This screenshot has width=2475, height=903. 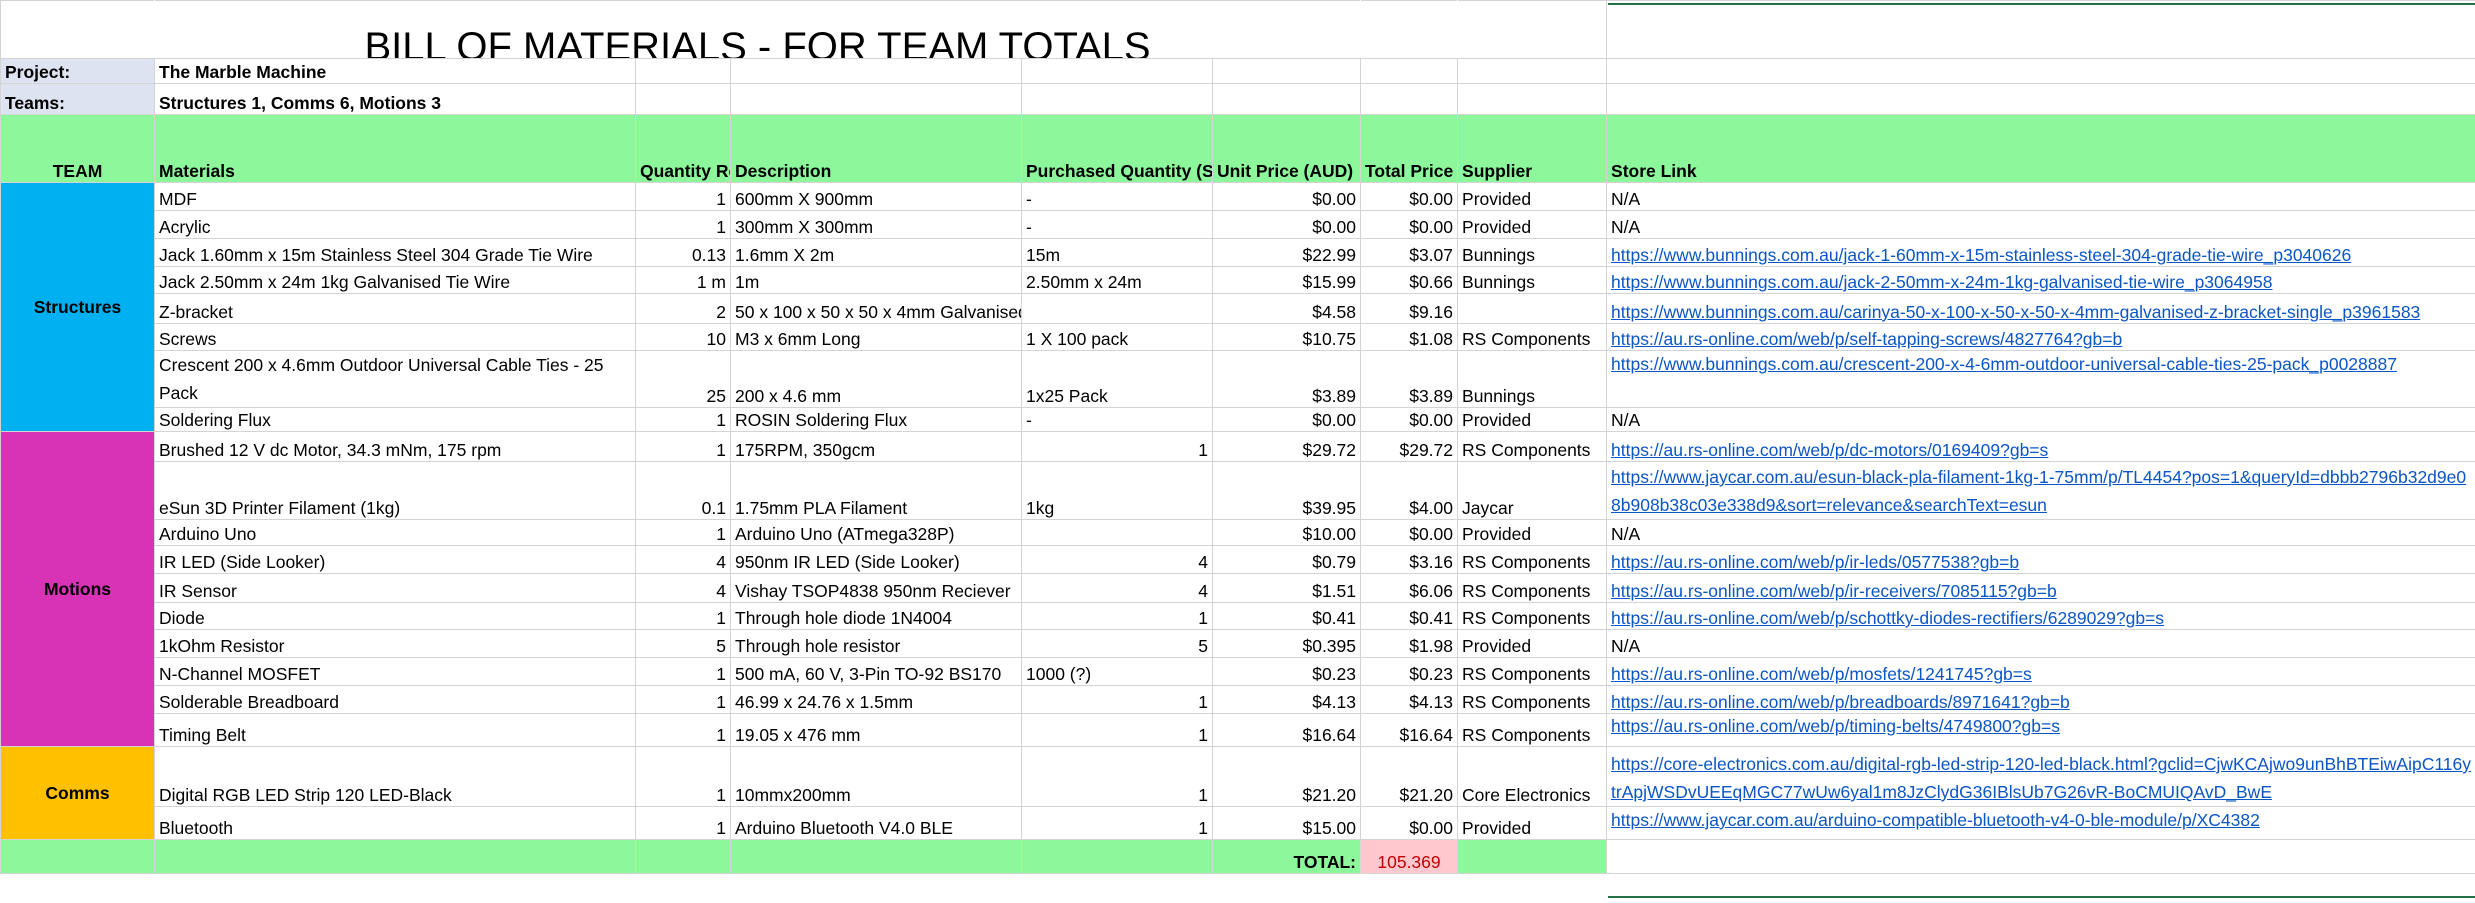 What do you see at coordinates (1286, 337) in the screenshot?
I see `unit-price-cell: $10.75` at bounding box center [1286, 337].